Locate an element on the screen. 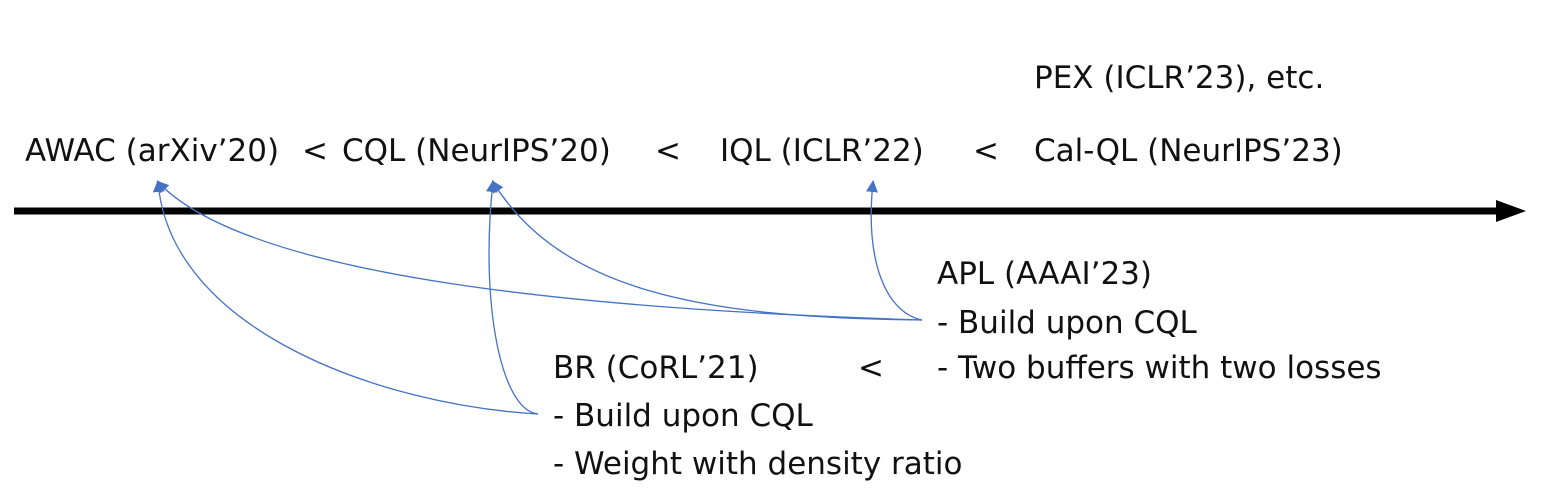 This screenshot has height=490, width=1541. method-awac: AWAC (arXiv’20) is located at coordinates (152, 151).